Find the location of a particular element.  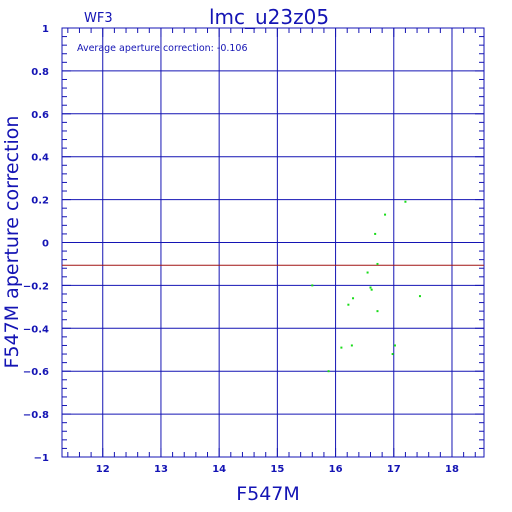

y-tick-label: 0 is located at coordinates (45, 244).